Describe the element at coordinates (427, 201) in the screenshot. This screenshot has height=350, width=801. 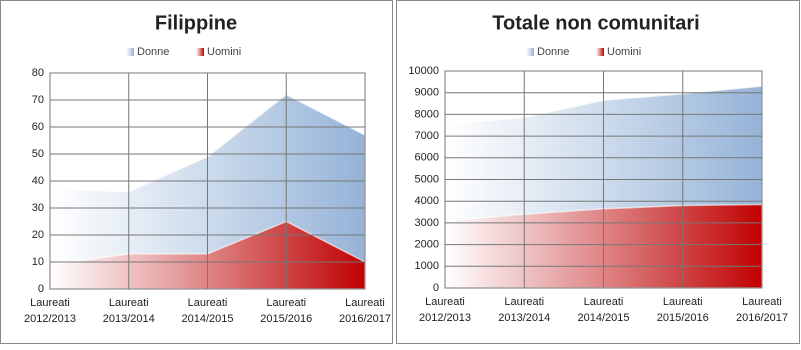
I see `y-tick-label: 4000` at that location.